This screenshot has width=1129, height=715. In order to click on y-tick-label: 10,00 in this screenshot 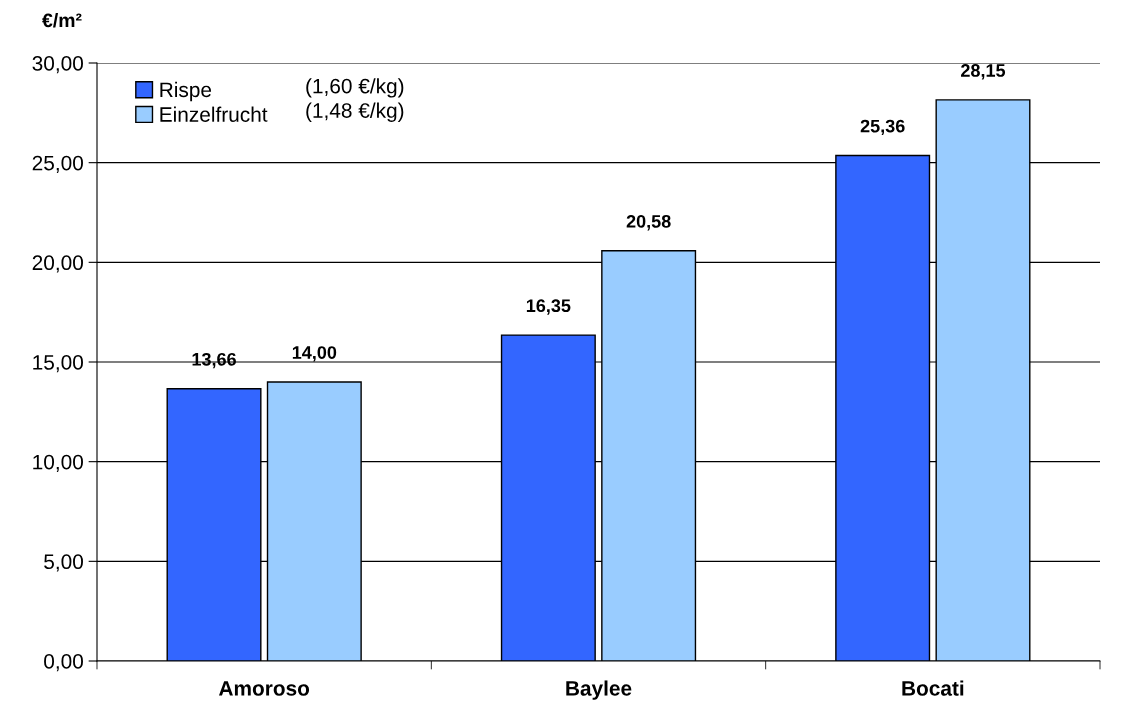, I will do `click(58, 463)`.